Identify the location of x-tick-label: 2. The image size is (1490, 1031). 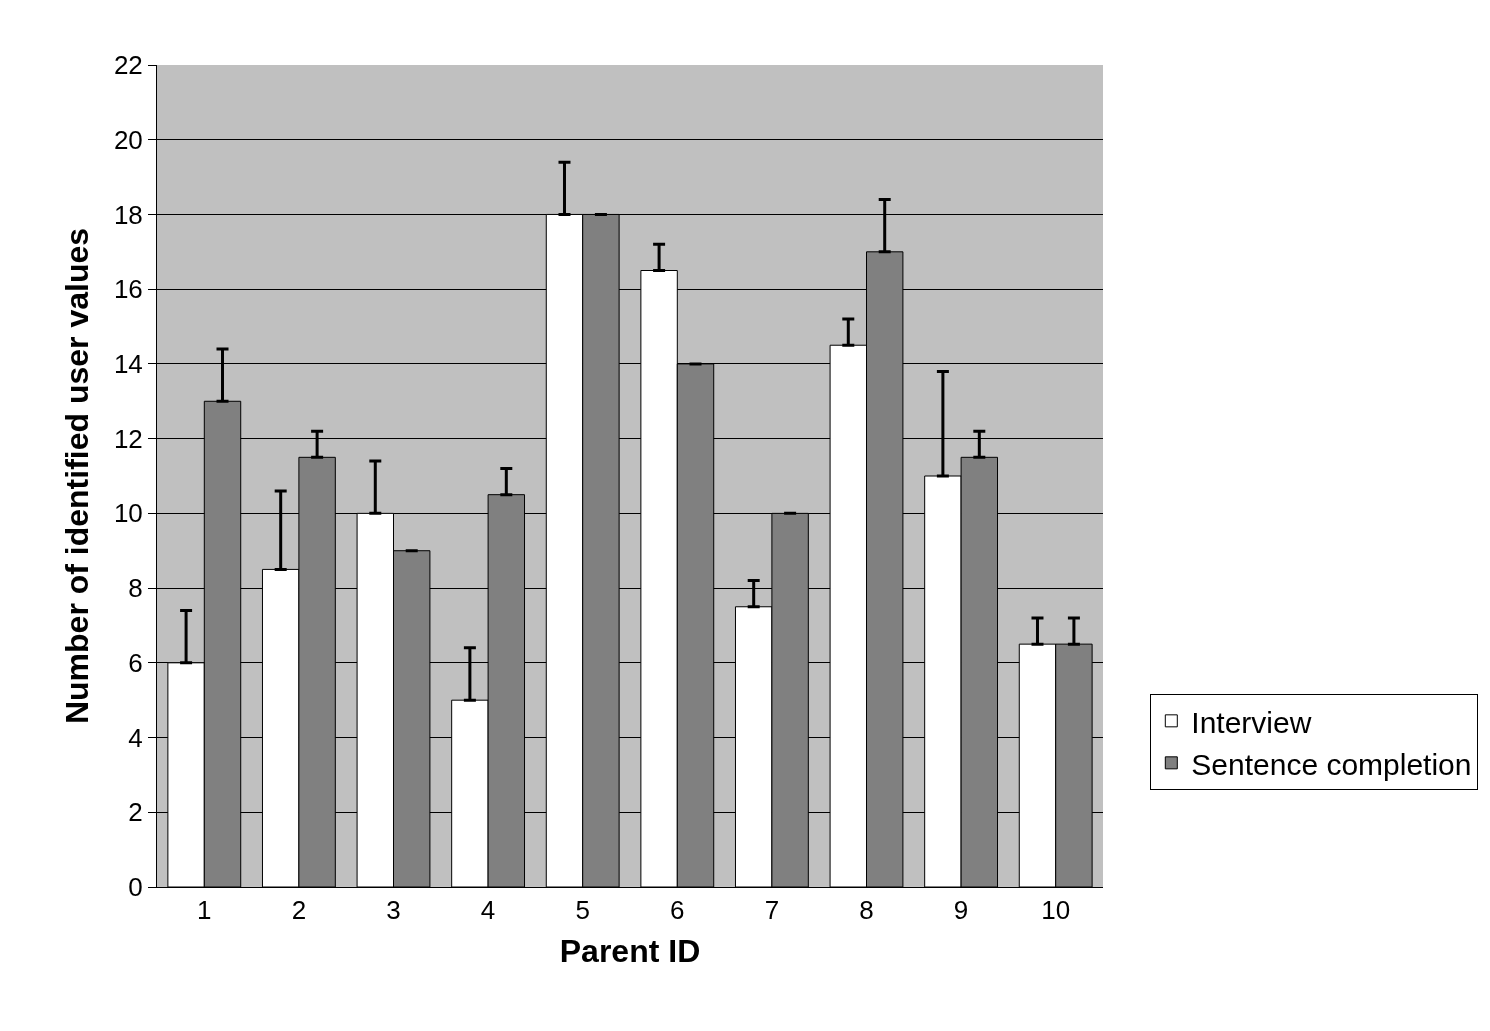
(299, 910).